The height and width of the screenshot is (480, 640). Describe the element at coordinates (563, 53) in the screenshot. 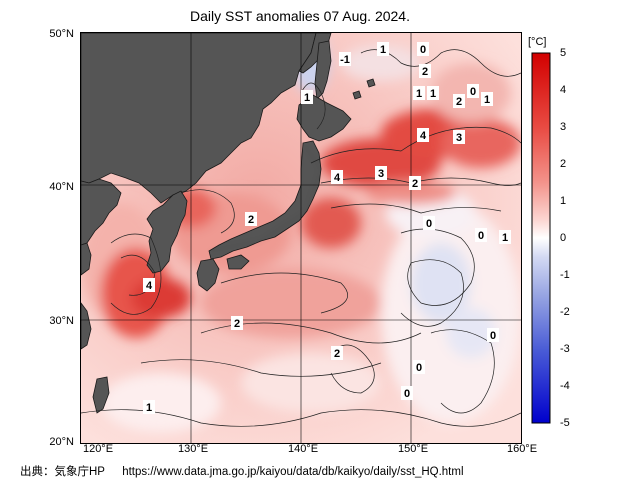

I see `colorbar-tick: 5` at that location.